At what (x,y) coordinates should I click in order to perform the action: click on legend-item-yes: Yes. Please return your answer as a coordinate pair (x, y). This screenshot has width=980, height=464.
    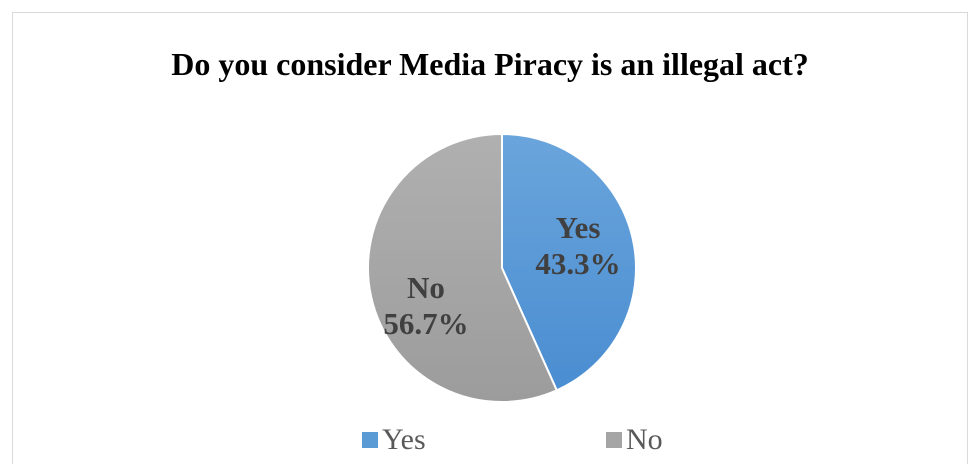
    Looking at the image, I should click on (394, 440).